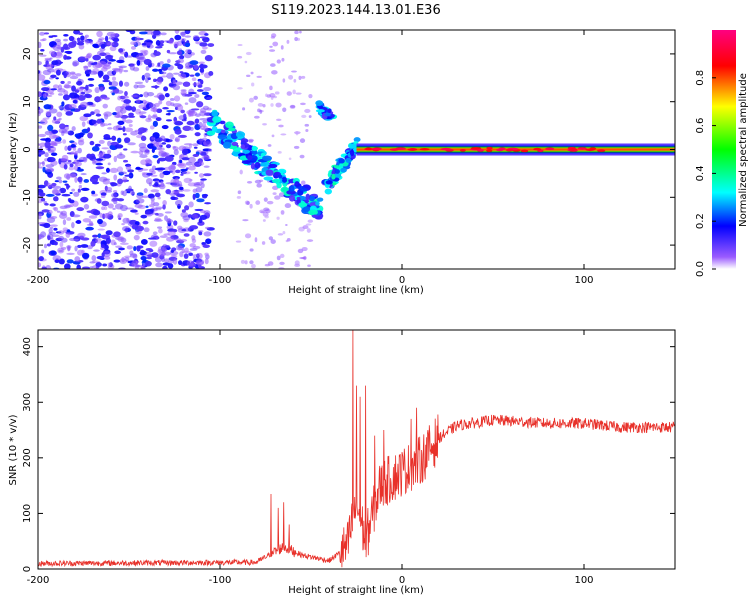  What do you see at coordinates (700, 126) in the screenshot?
I see `colorbar-tick-label: 0.6` at bounding box center [700, 126].